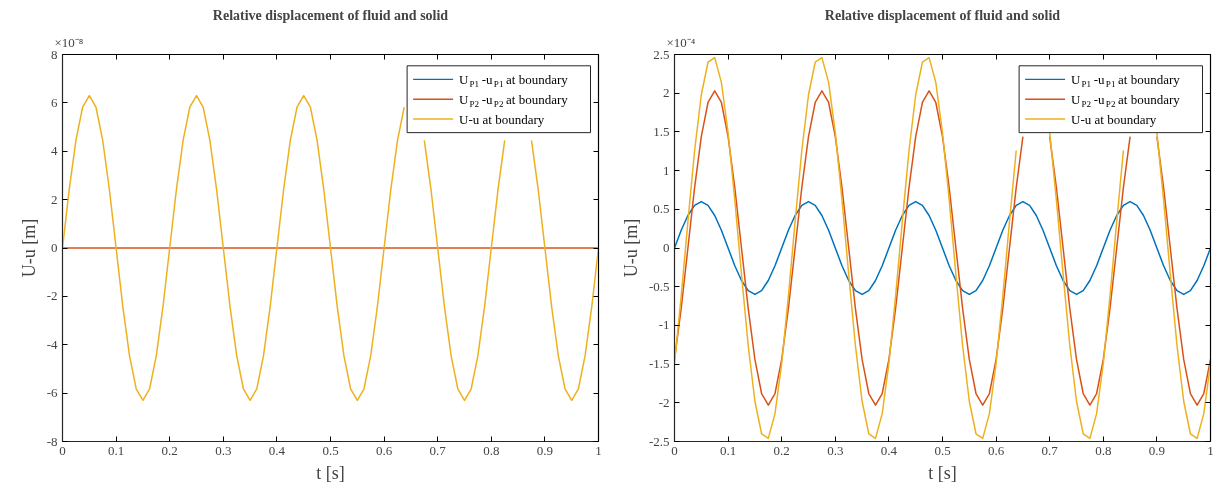 The height and width of the screenshot is (499, 1224). Describe the element at coordinates (942, 248) in the screenshot. I see `line-series` at that location.